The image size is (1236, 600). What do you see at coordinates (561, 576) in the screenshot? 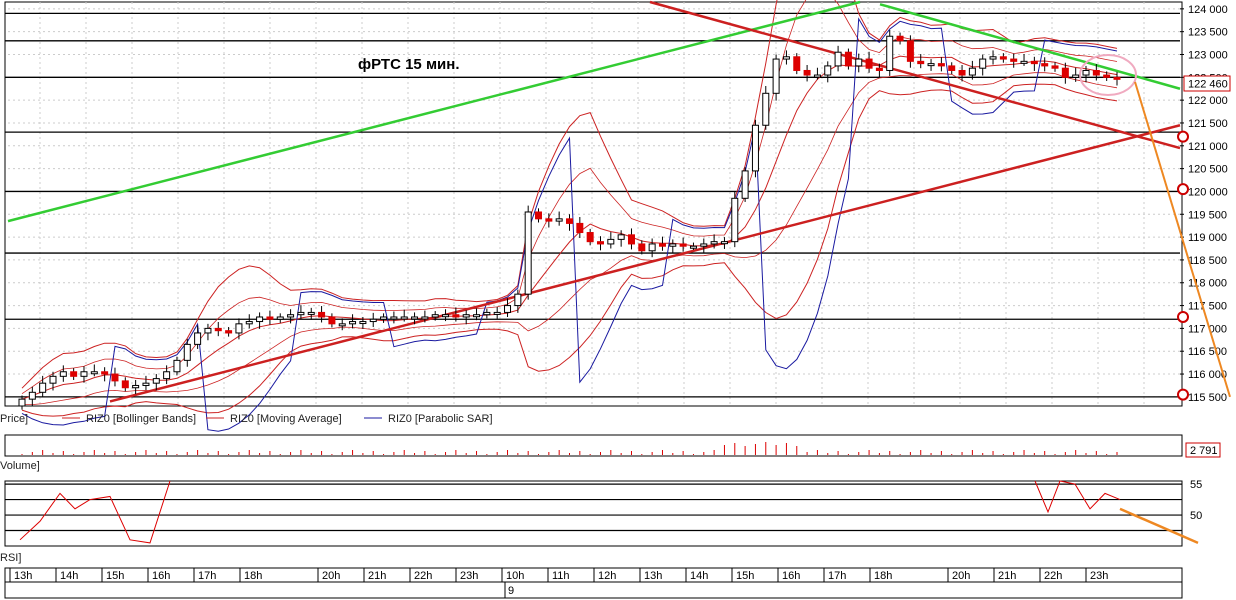
I see `time-label: 11h` at bounding box center [561, 576].